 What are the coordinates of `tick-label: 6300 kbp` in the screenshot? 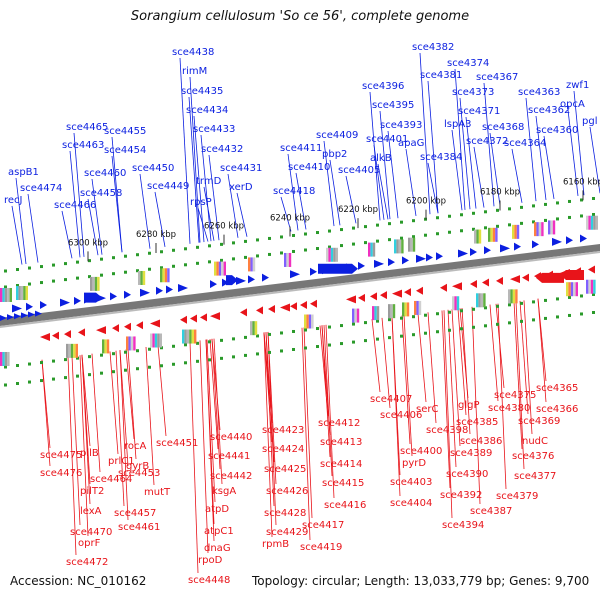 It's located at (88, 243).